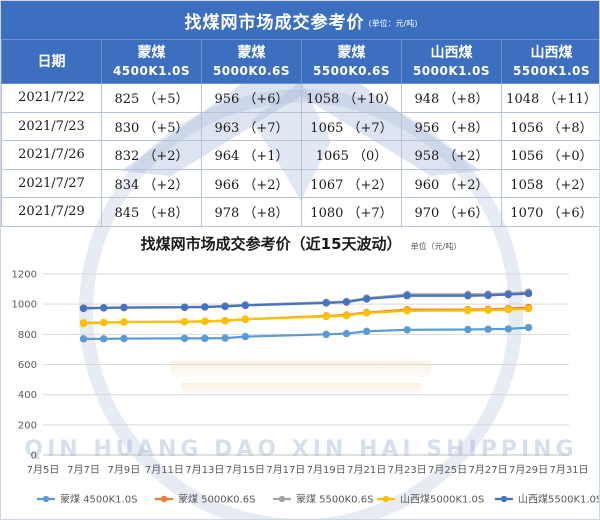  What do you see at coordinates (151, 98) in the screenshot?
I see `price-cell: 825 （+5）` at bounding box center [151, 98].